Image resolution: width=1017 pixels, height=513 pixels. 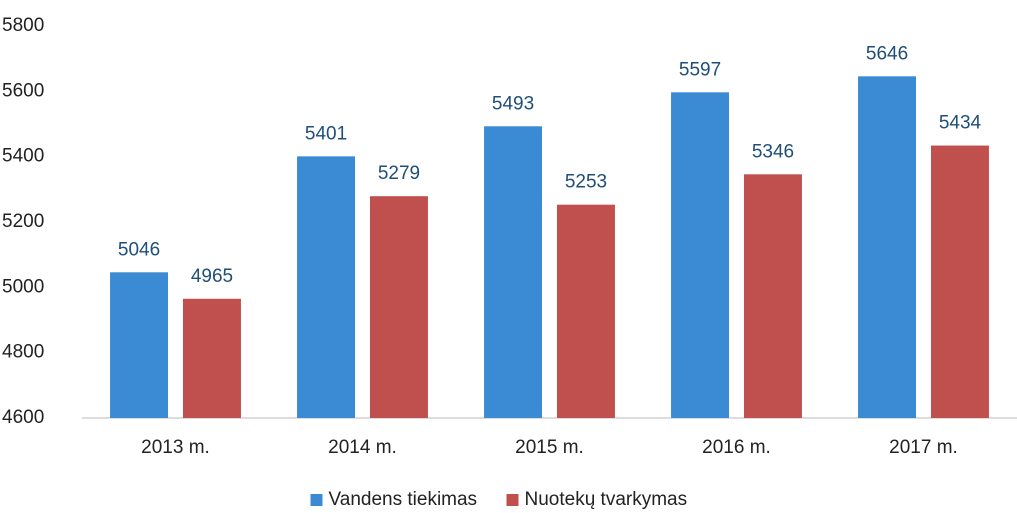 I want to click on x-tick-label: 2013 m., so click(x=175, y=447).